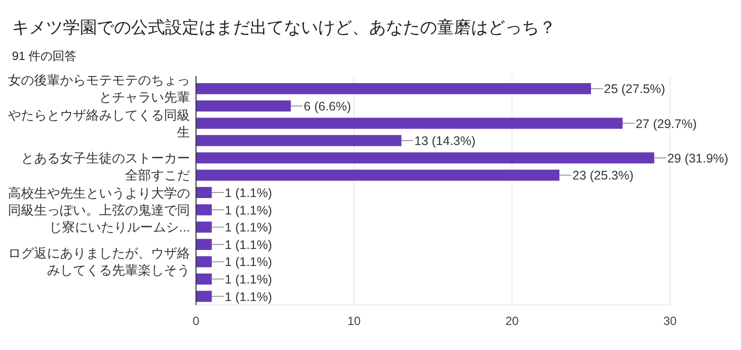  What do you see at coordinates (670, 321) in the screenshot?
I see `x-tick-label: 30` at bounding box center [670, 321].